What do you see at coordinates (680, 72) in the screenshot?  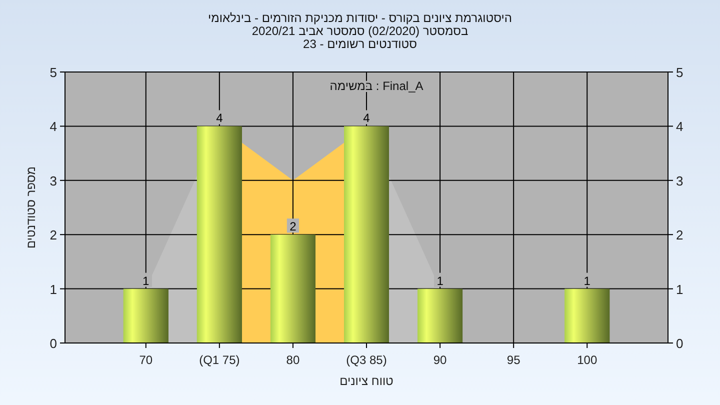 I see `y2-tick-label: 5` at bounding box center [680, 72].